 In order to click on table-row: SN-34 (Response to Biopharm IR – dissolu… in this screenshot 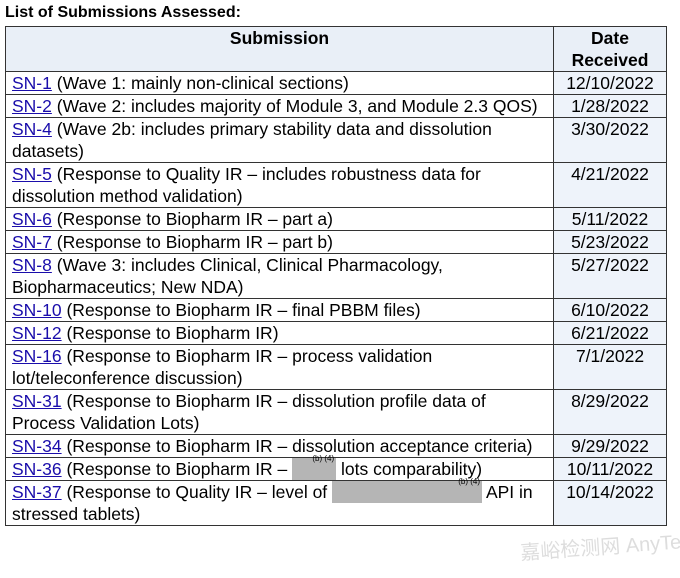, I will do `click(336, 446)`.